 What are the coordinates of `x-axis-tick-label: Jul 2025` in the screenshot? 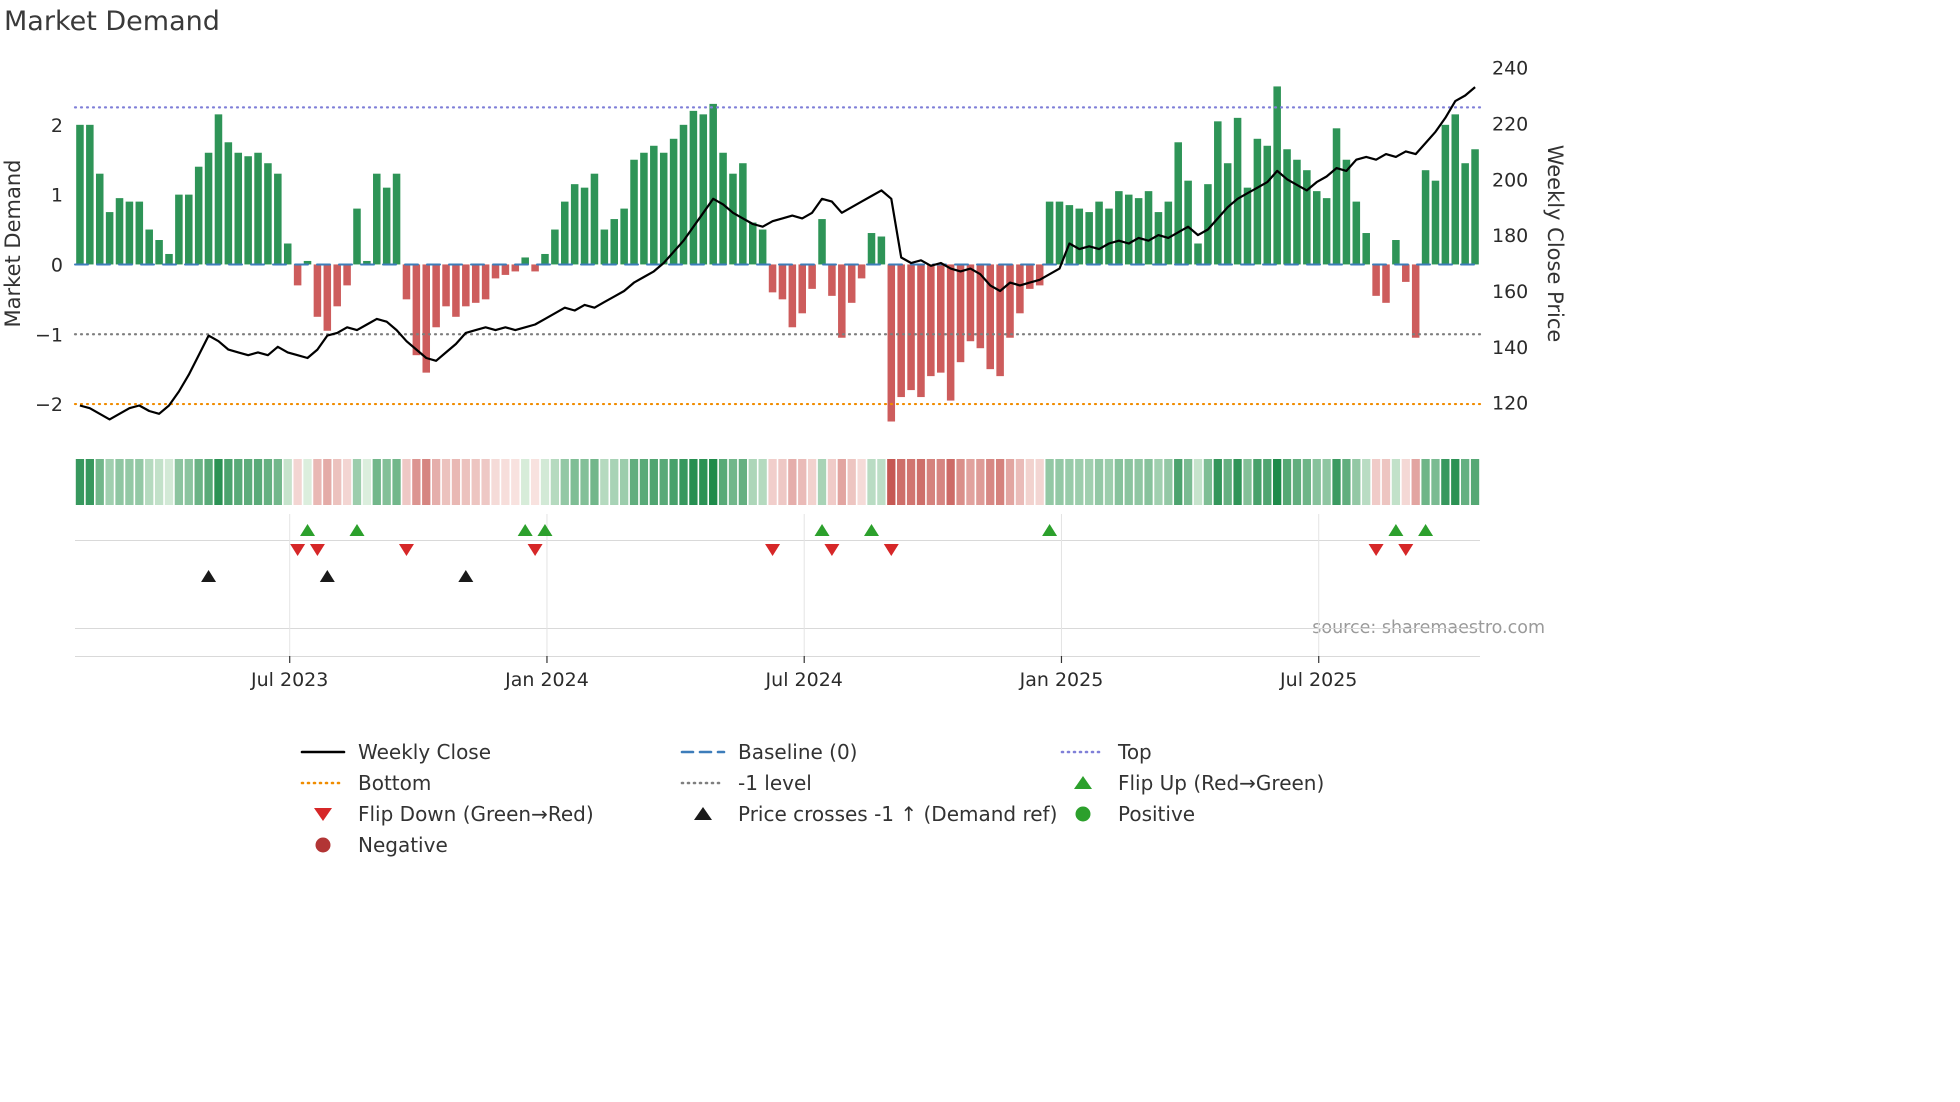 It's located at (1318, 680).